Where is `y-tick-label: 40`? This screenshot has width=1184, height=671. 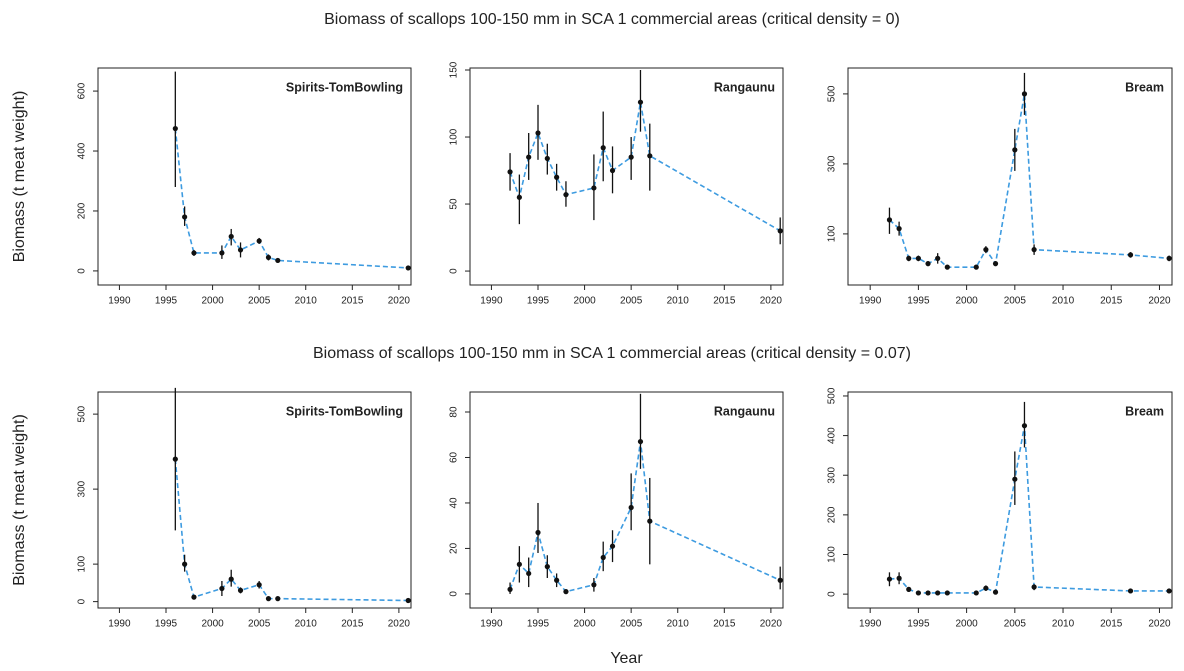
y-tick-label: 40 is located at coordinates (454, 503).